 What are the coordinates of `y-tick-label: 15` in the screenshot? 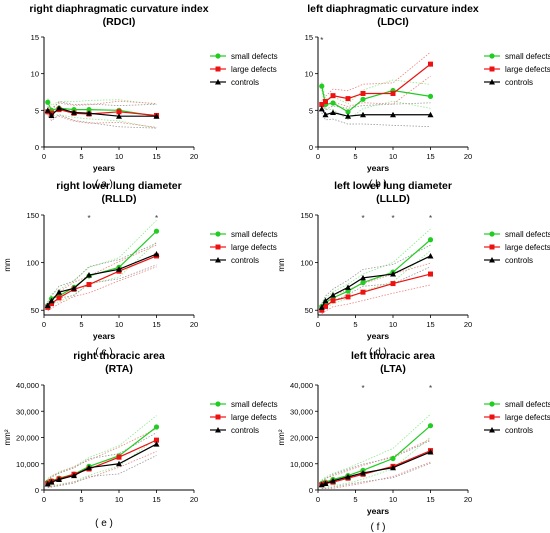 It's located at (35, 37).